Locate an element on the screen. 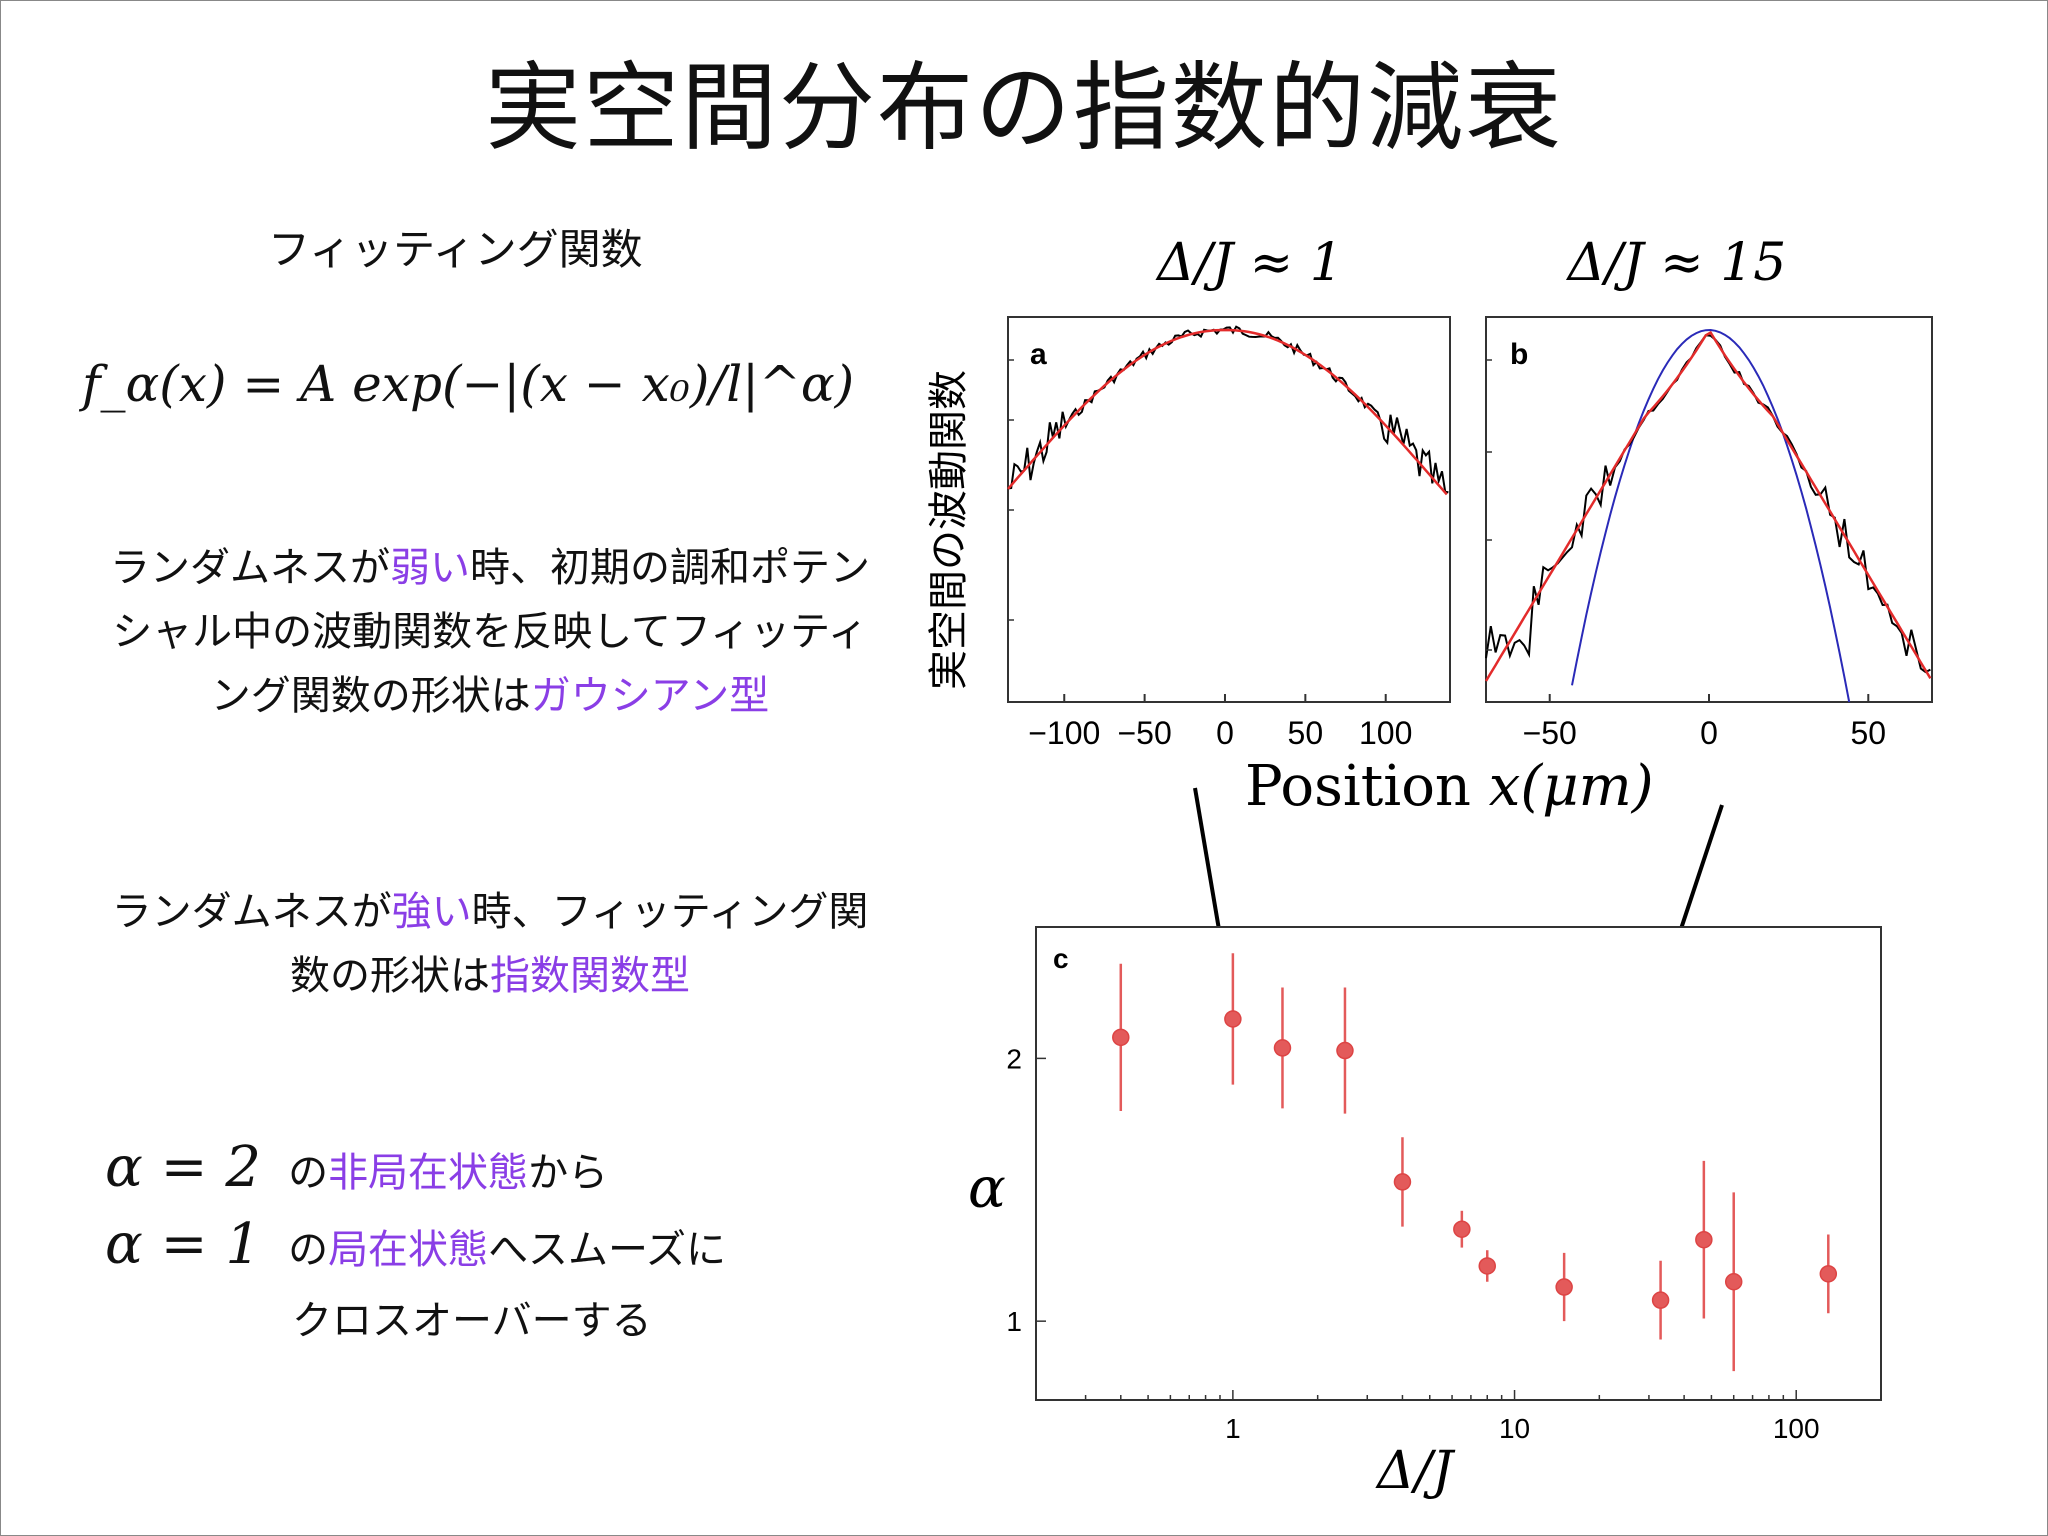 The height and width of the screenshot is (1536, 2048). panel-a-xtick-label: −100 is located at coordinates (1064, 733).